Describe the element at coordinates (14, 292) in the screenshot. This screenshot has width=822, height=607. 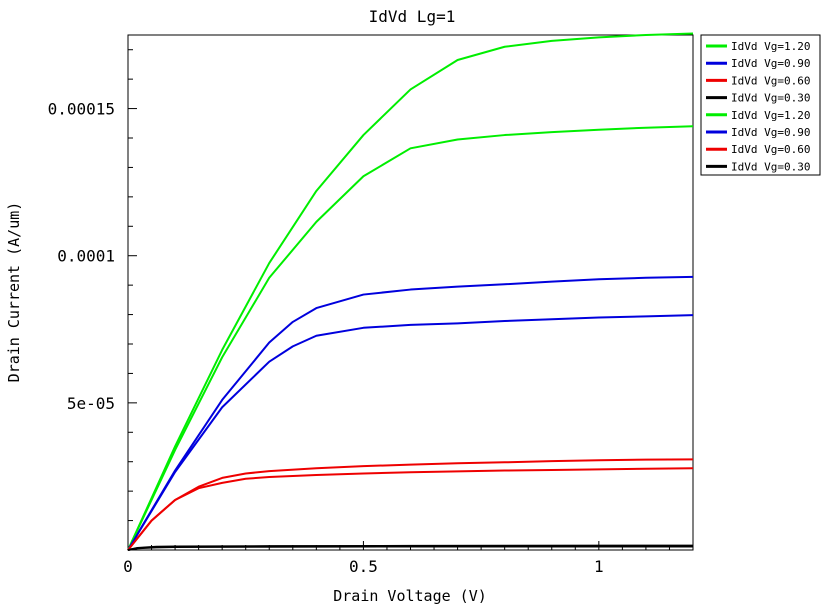
I see `y-axis-title: Drain Current (A/um)` at that location.